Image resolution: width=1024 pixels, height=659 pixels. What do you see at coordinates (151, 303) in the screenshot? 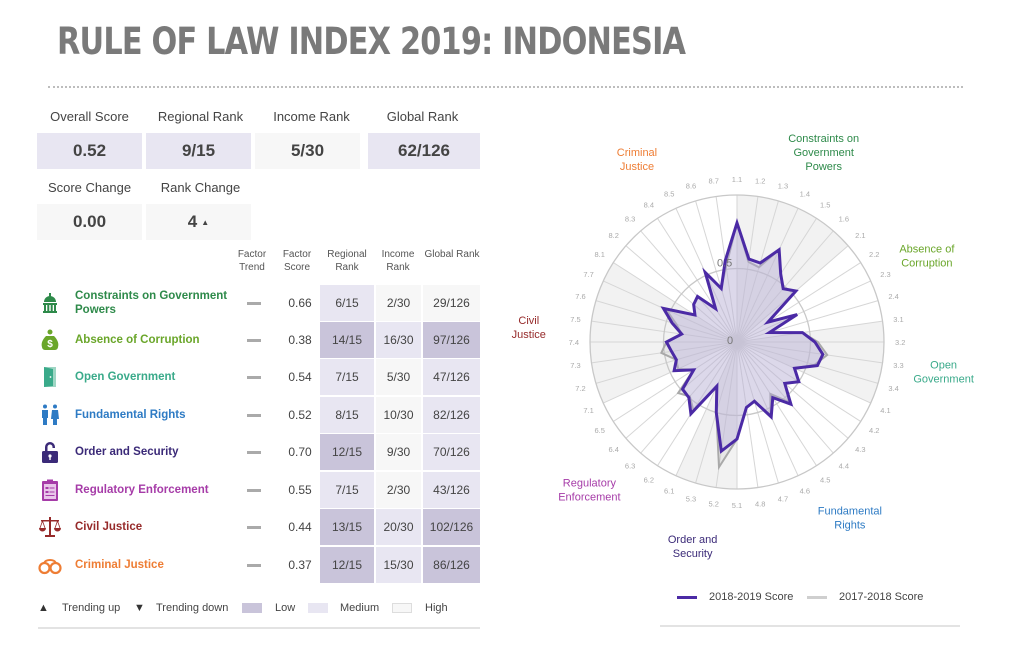
I see `factor-name: Constraints on Government Powers` at bounding box center [151, 303].